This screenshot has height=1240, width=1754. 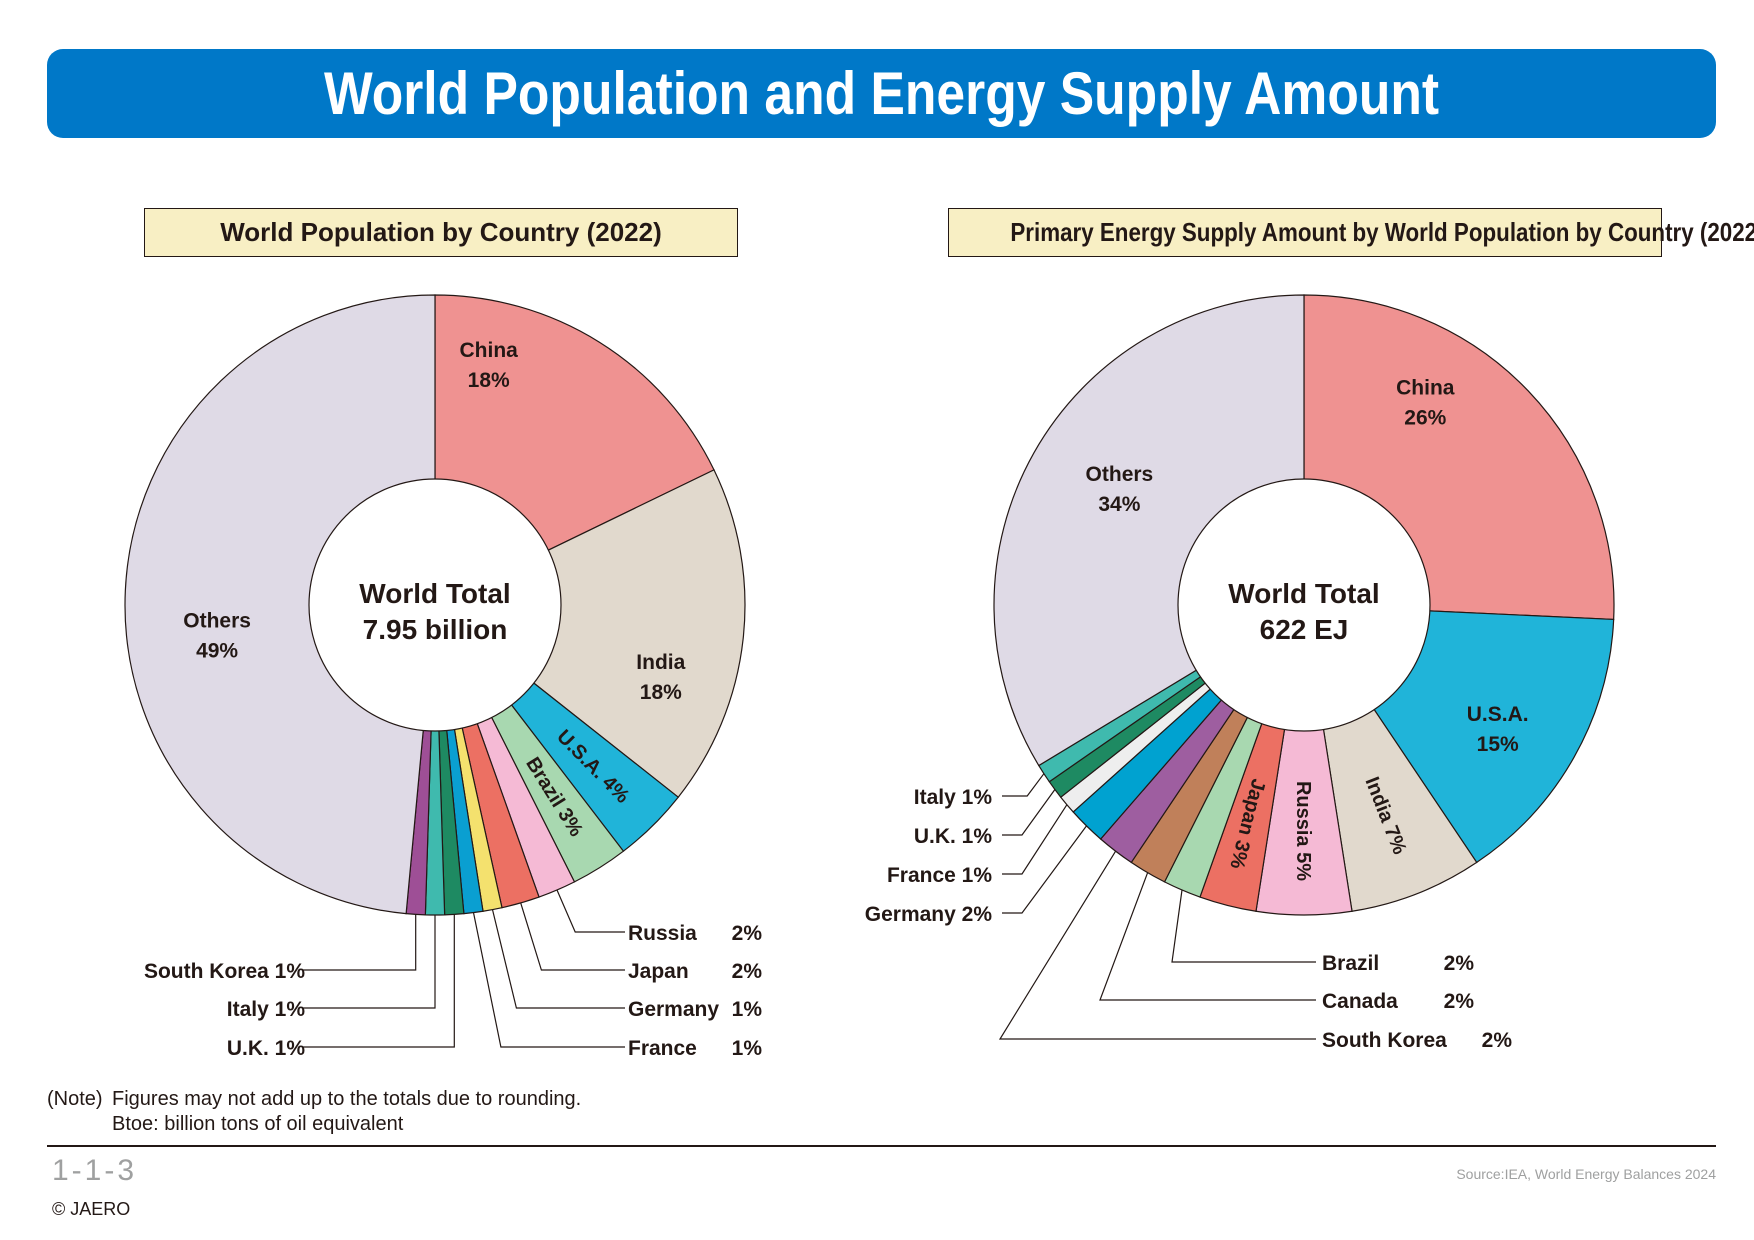 I want to click on label-china-value: 18%, so click(x=489, y=380).